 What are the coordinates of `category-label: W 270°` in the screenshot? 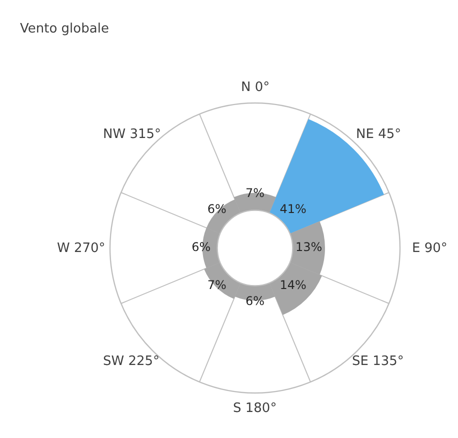 It's located at (81, 248).